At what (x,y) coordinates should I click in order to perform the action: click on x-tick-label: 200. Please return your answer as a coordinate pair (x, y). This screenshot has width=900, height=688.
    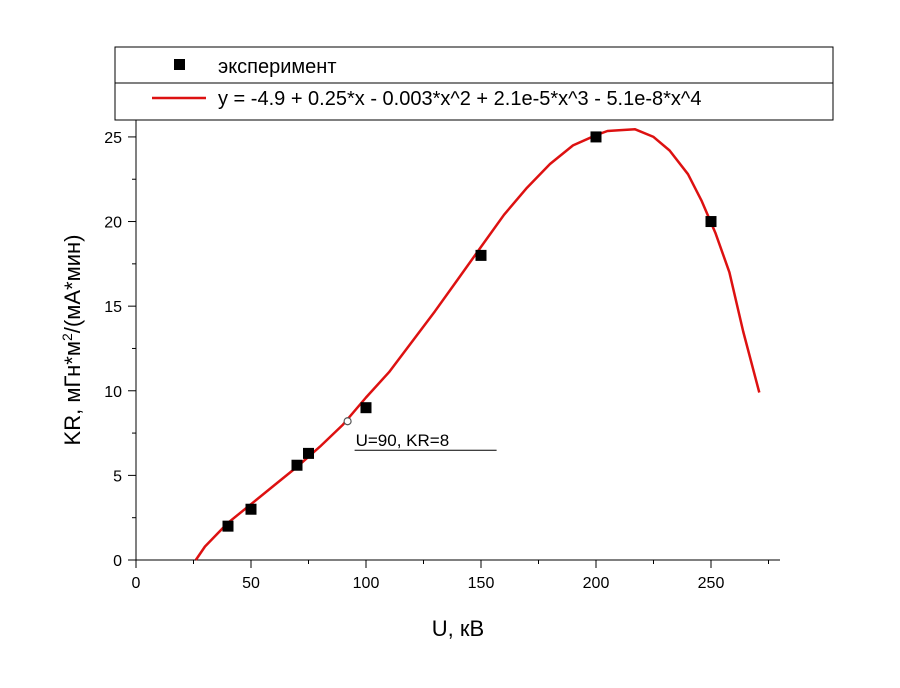
    Looking at the image, I should click on (596, 583).